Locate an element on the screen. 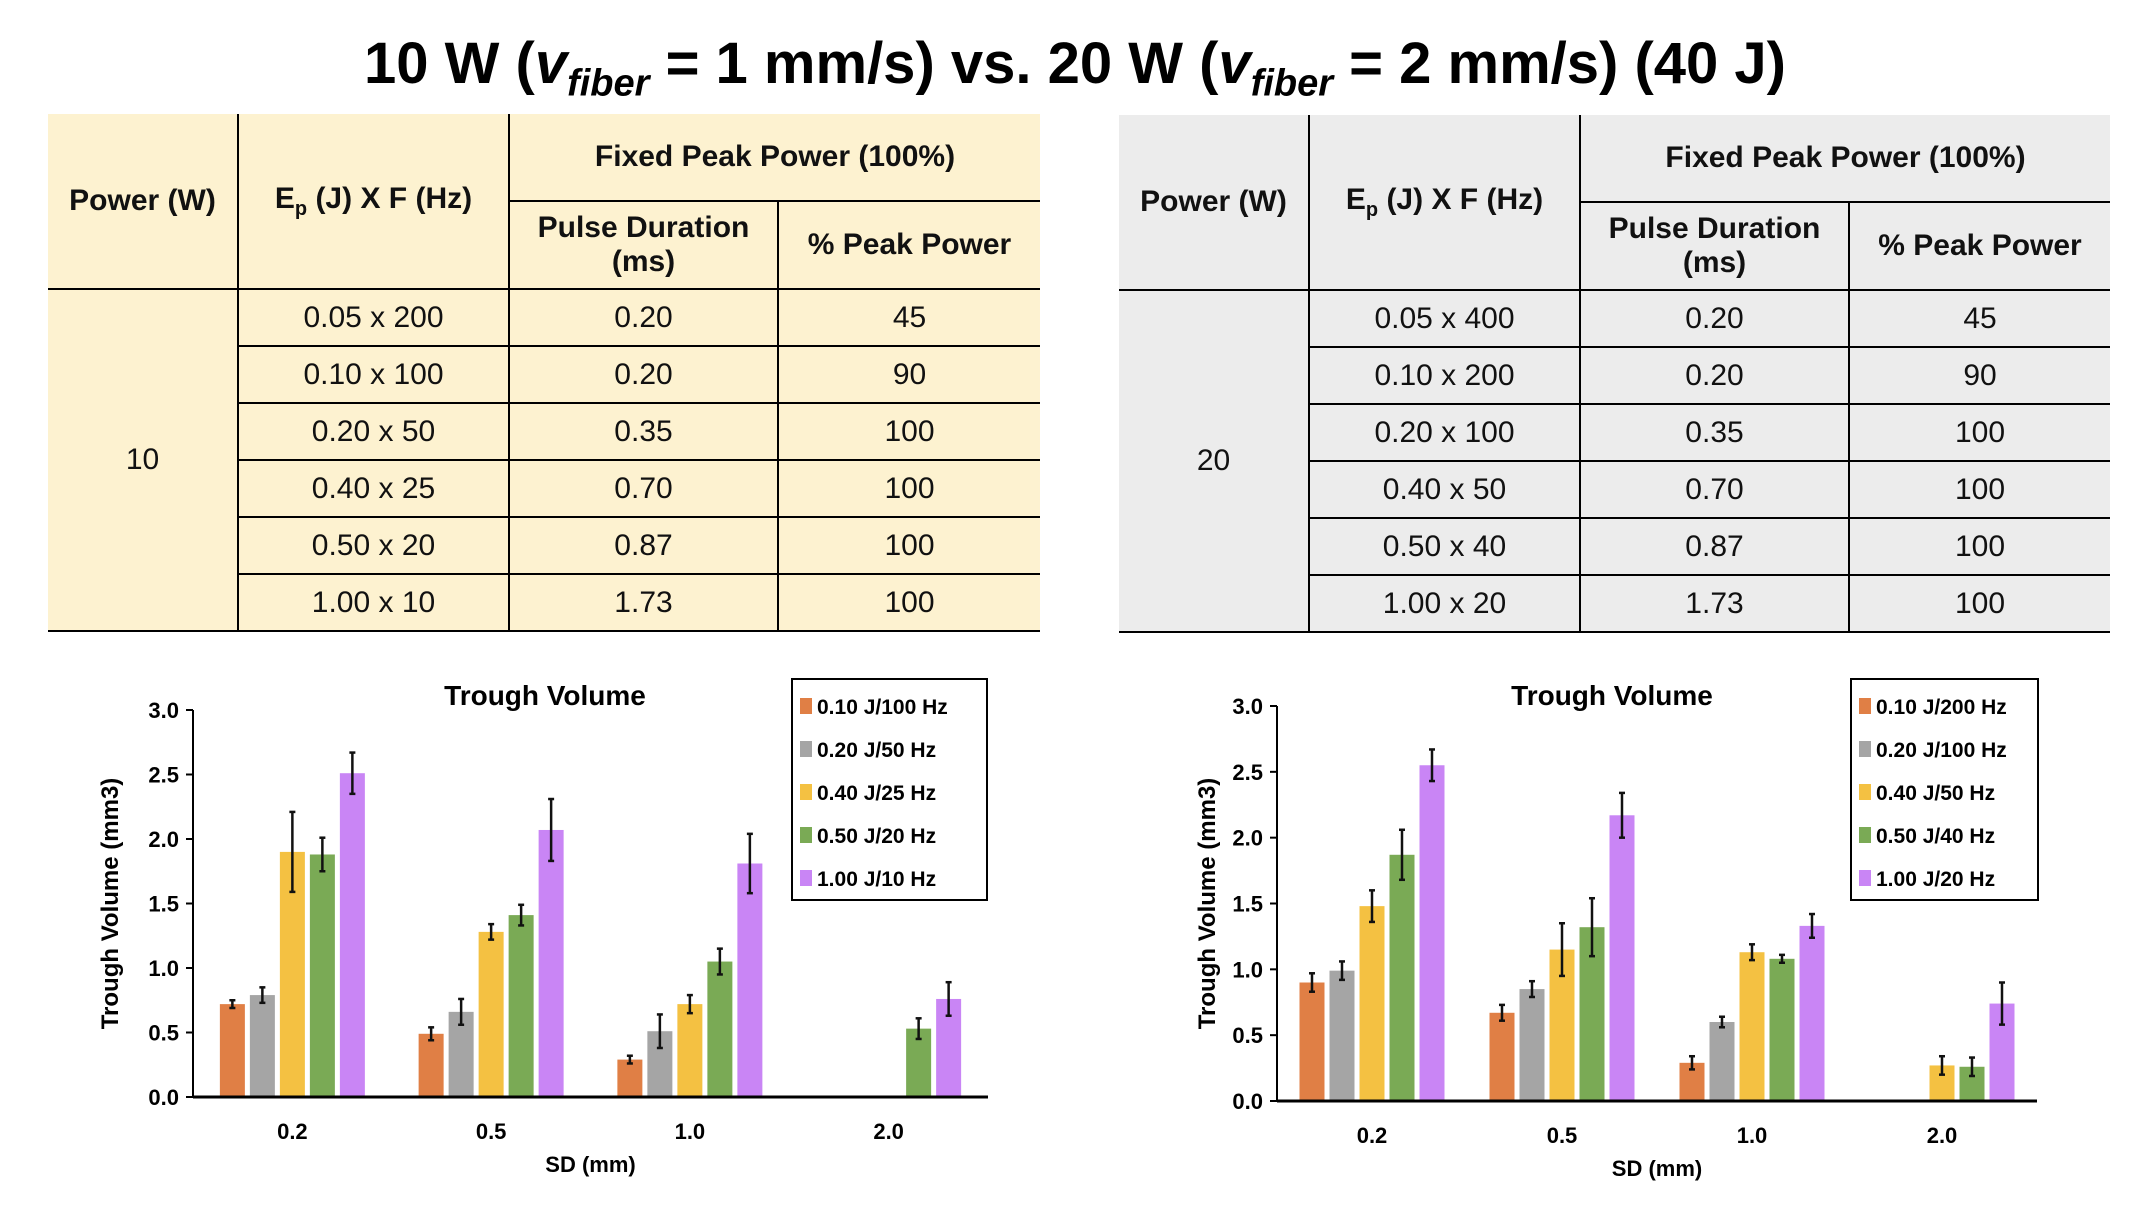 The height and width of the screenshot is (1206, 2150). table-cell: 0.20 x 100 is located at coordinates (1445, 433).